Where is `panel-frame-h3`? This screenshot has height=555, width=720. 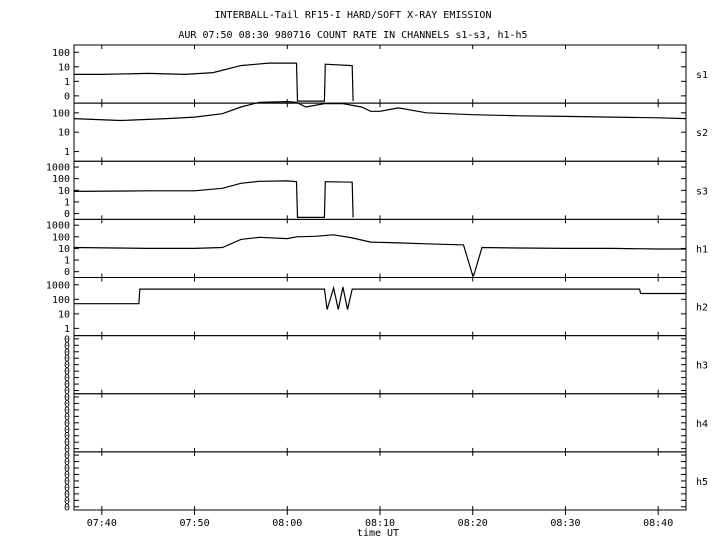 panel-frame-h3 is located at coordinates (380, 365).